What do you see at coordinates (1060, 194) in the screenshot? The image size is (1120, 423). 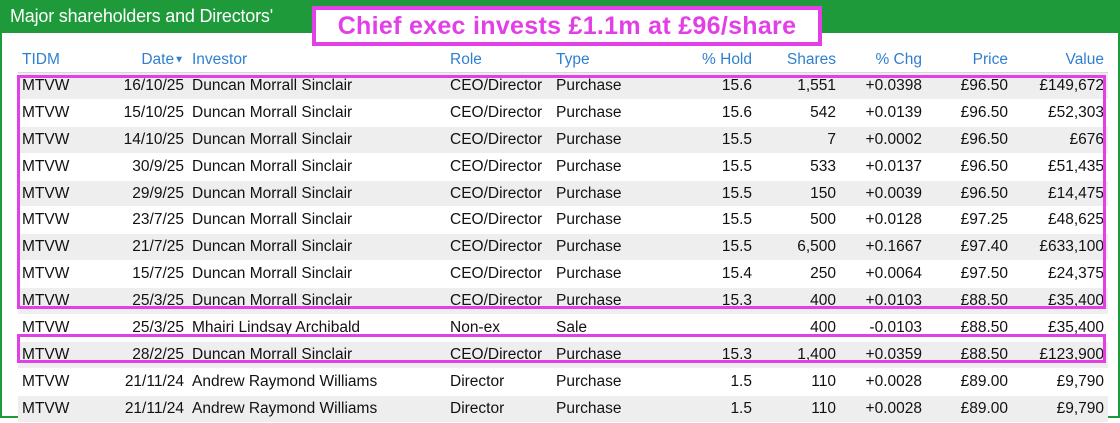 I see `cell-value: £14,475` at bounding box center [1060, 194].